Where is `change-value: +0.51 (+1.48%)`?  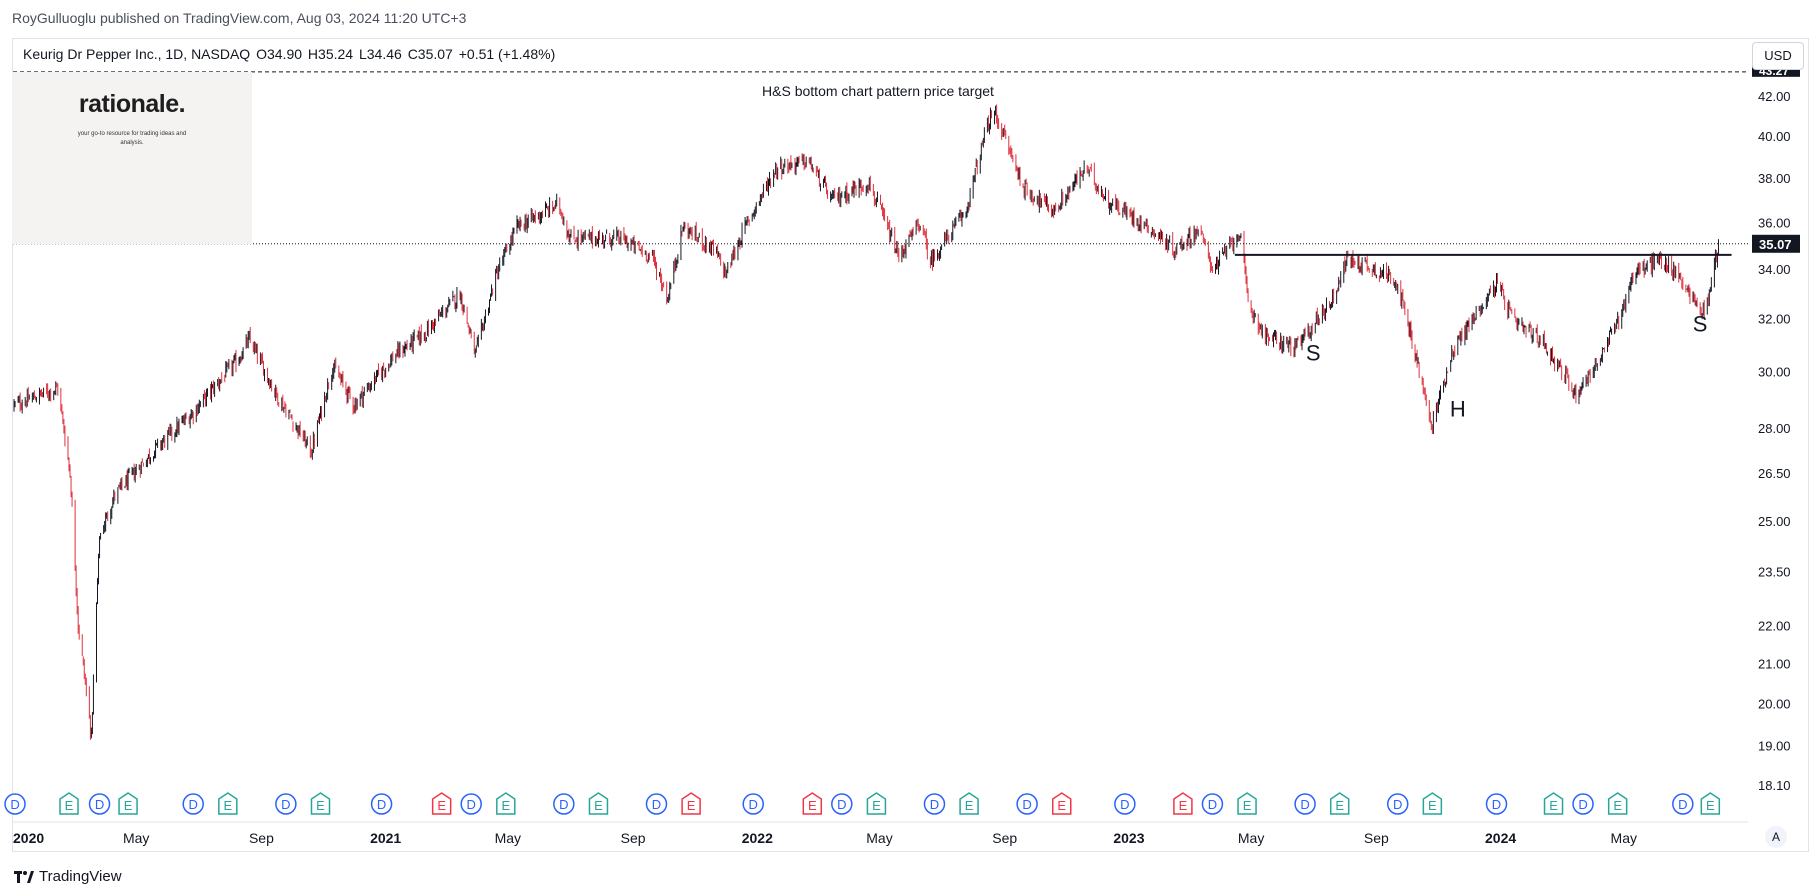 change-value: +0.51 (+1.48%) is located at coordinates (507, 54).